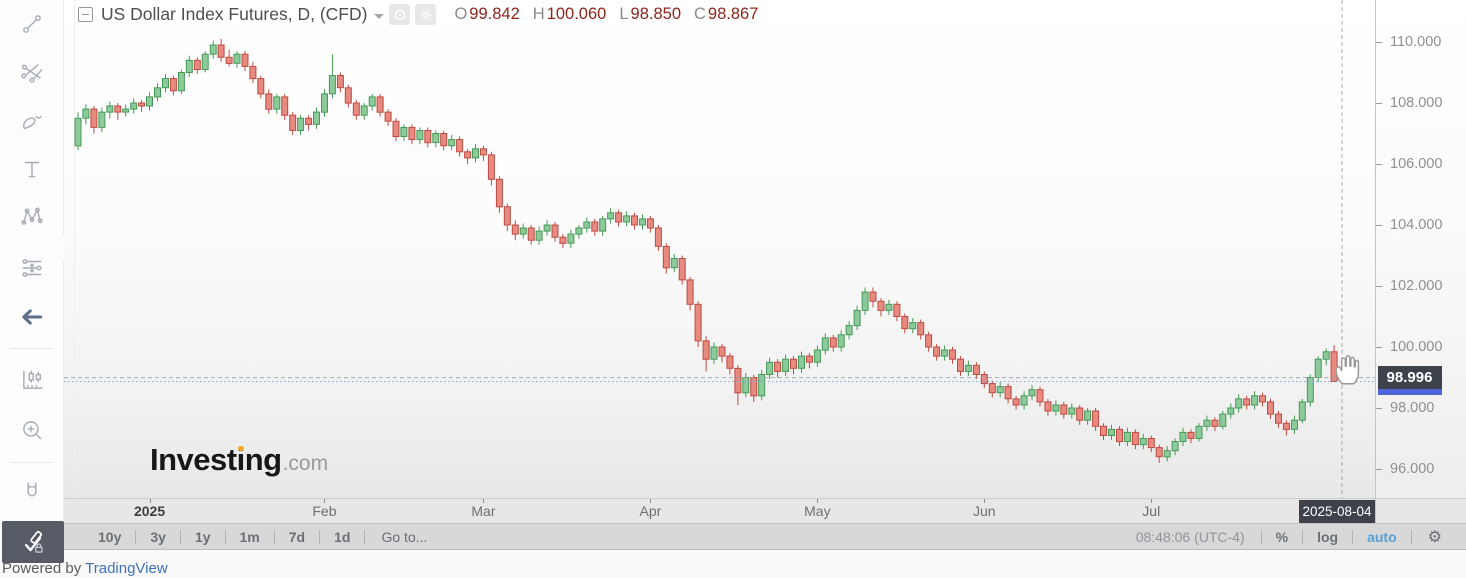  I want to click on eye-circle-icon, so click(400, 14).